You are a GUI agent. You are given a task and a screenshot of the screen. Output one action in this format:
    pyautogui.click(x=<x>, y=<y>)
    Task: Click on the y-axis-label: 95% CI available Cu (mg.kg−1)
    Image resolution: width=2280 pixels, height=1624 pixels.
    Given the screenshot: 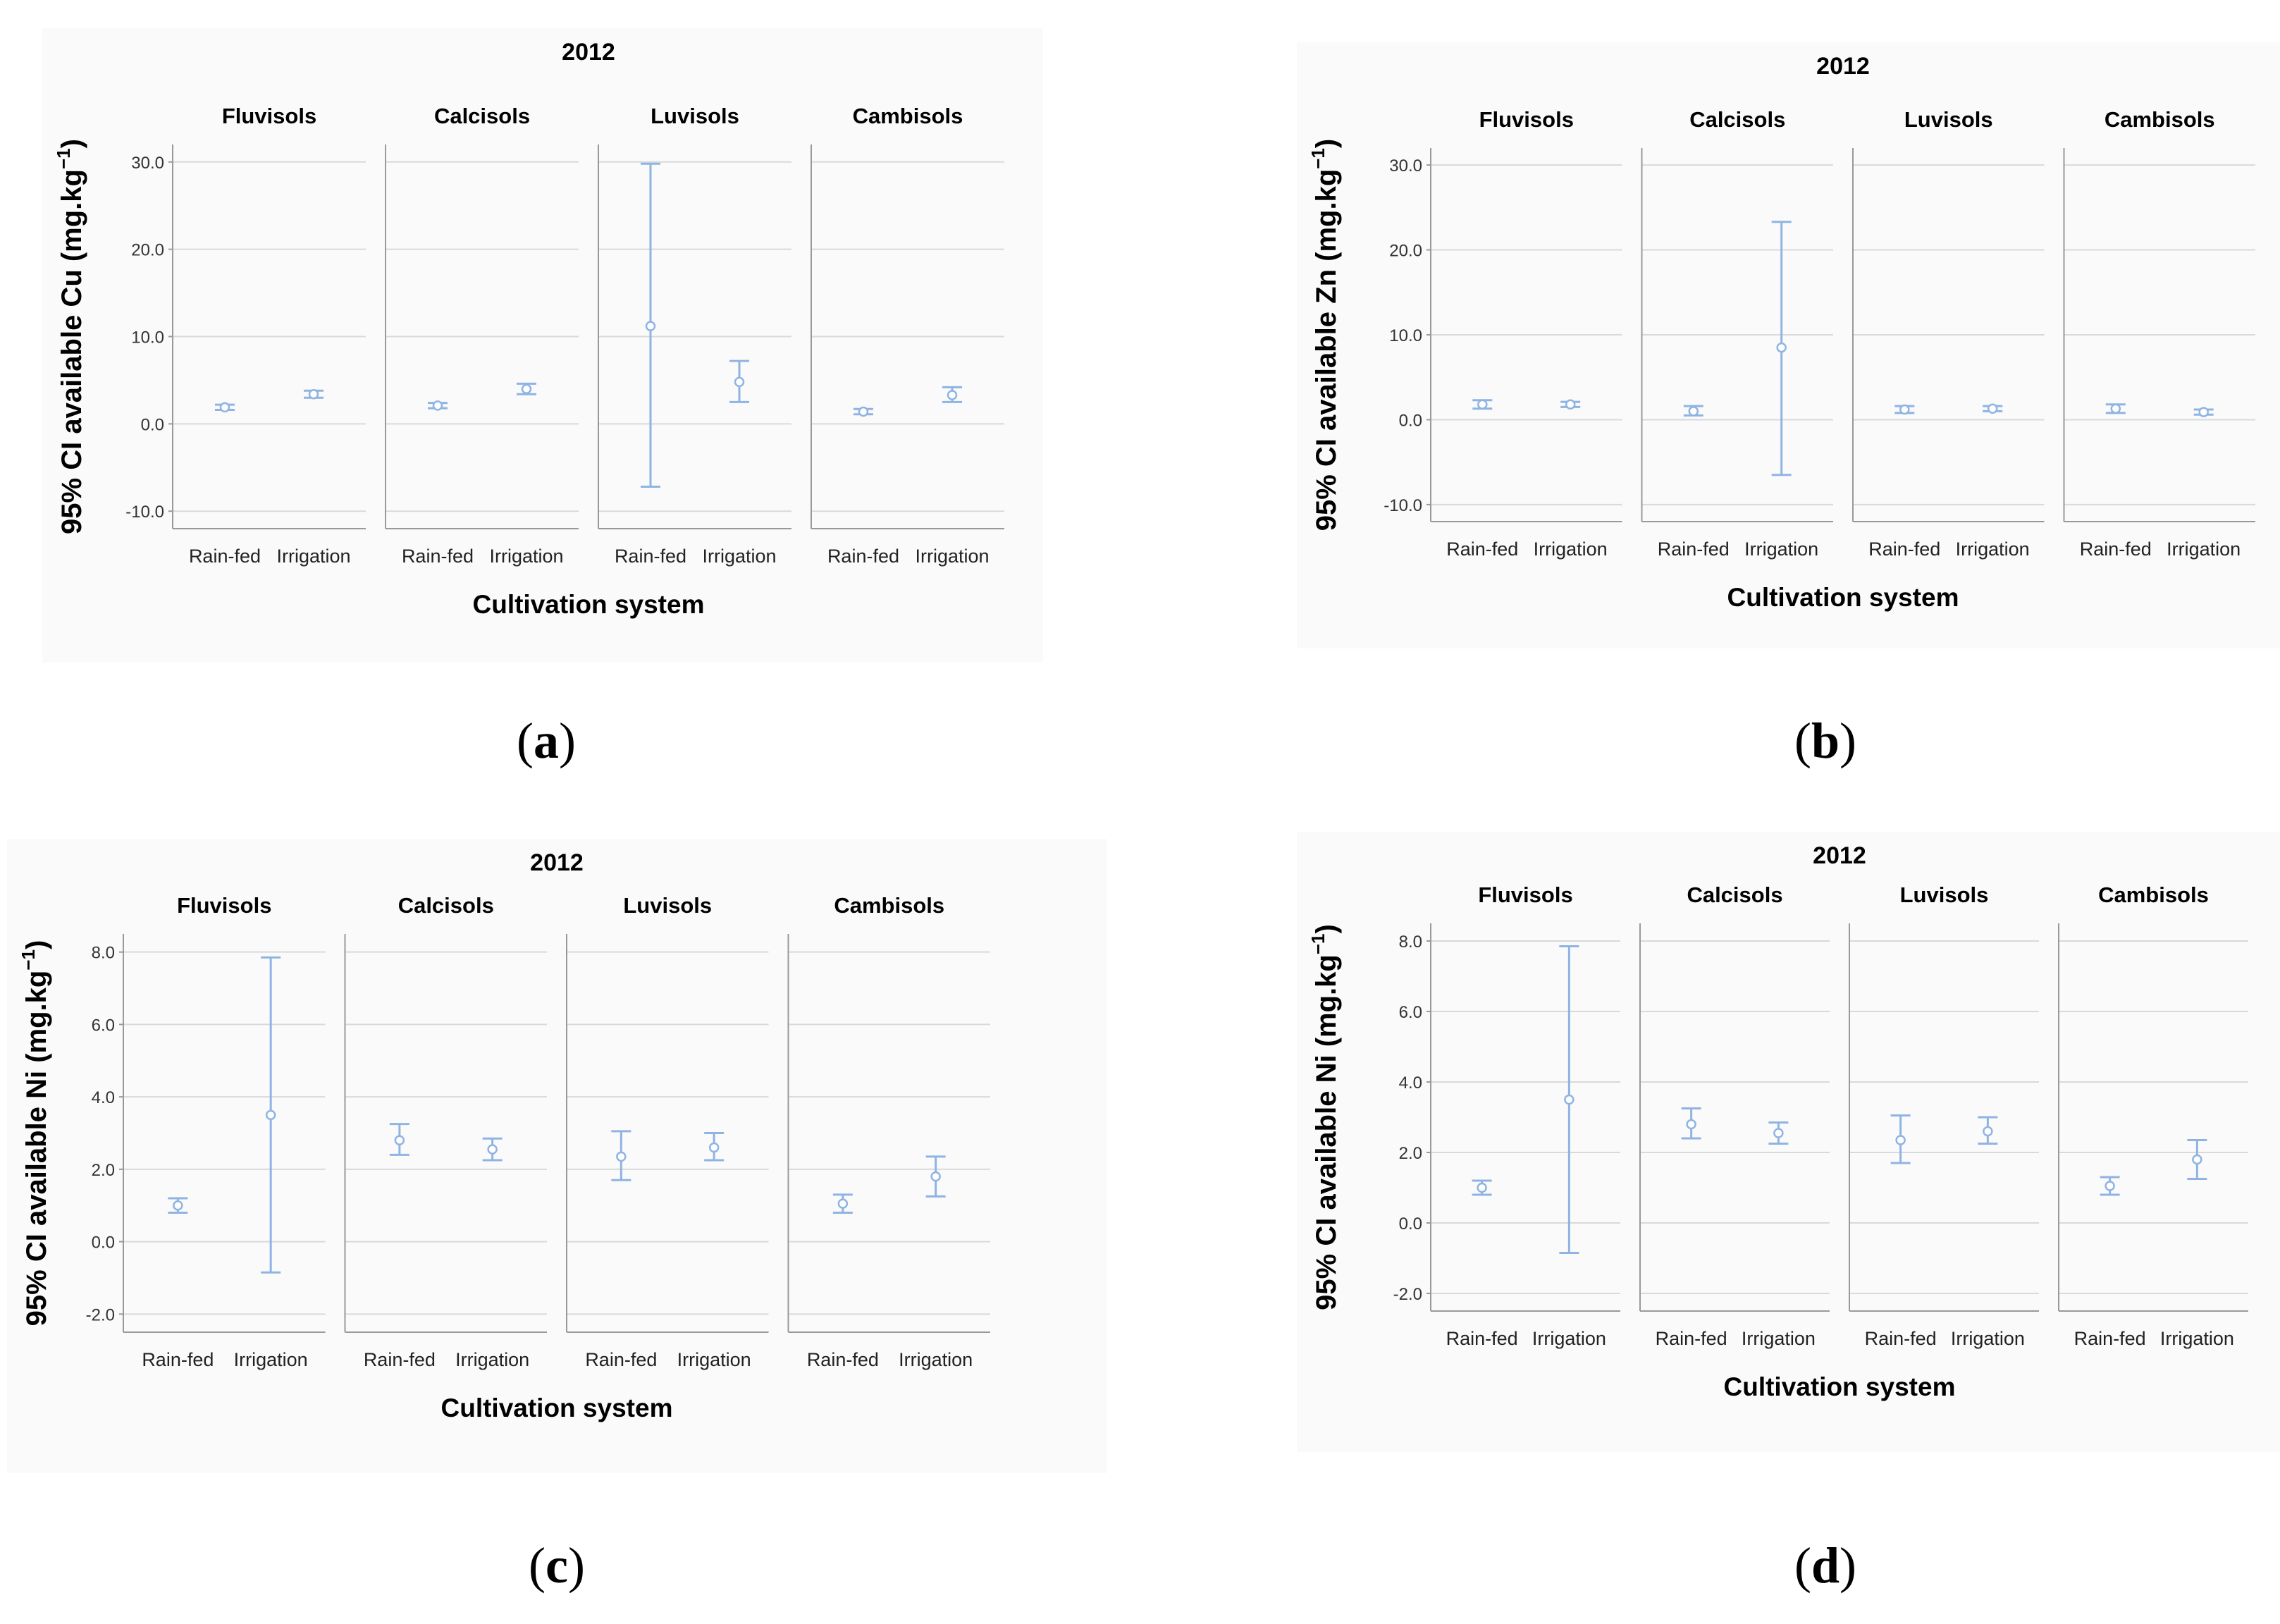 What is the action you would take?
    pyautogui.click(x=70, y=336)
    